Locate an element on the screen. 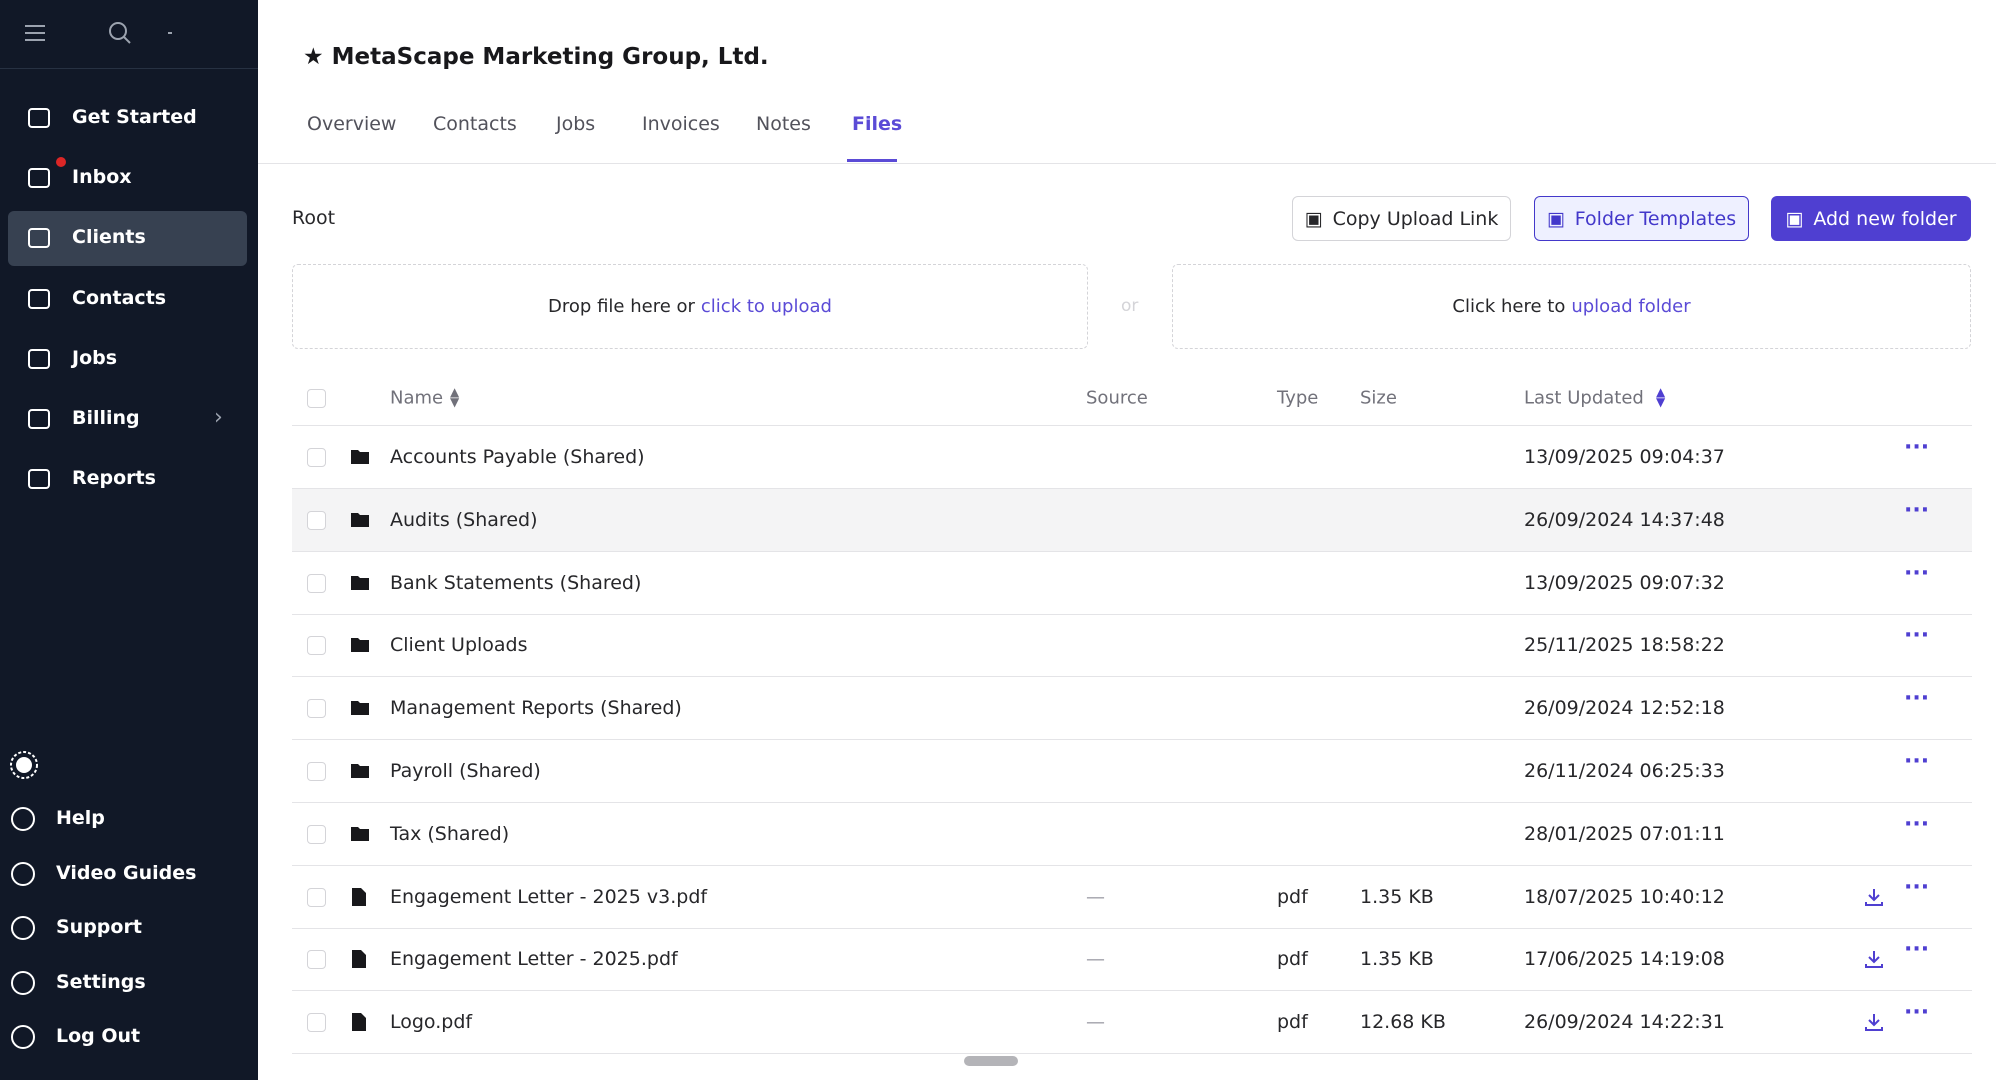  row-name: Audits (Shared) is located at coordinates (464, 519).